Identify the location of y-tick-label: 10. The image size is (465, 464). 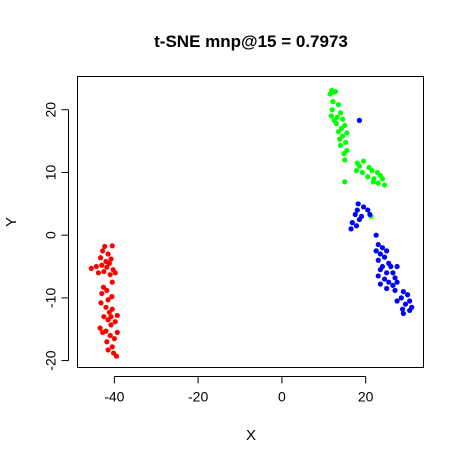
(51, 172).